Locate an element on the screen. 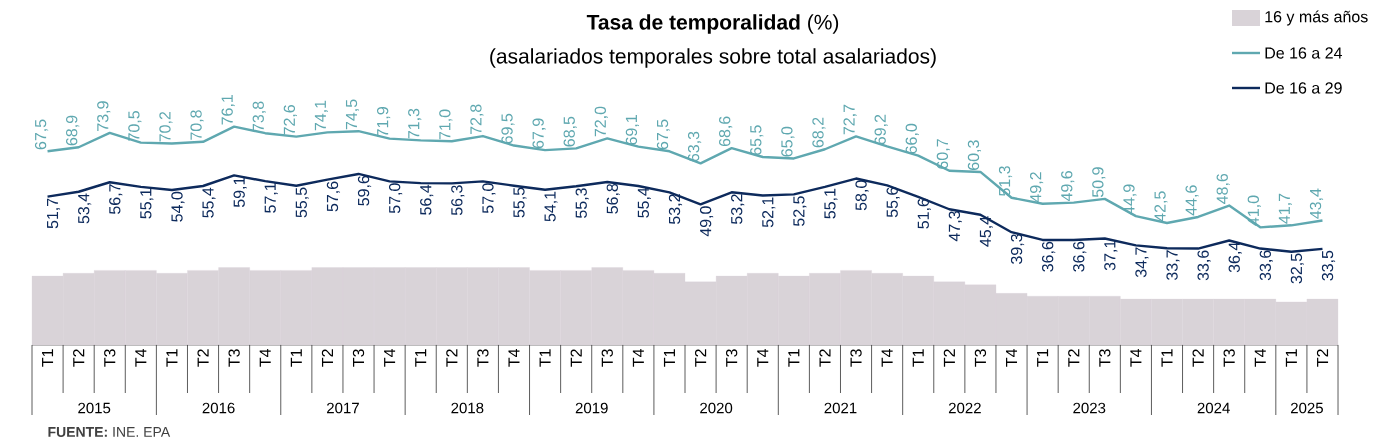 This screenshot has height=442, width=1386. data-label: 37,1 is located at coordinates (1111, 255).